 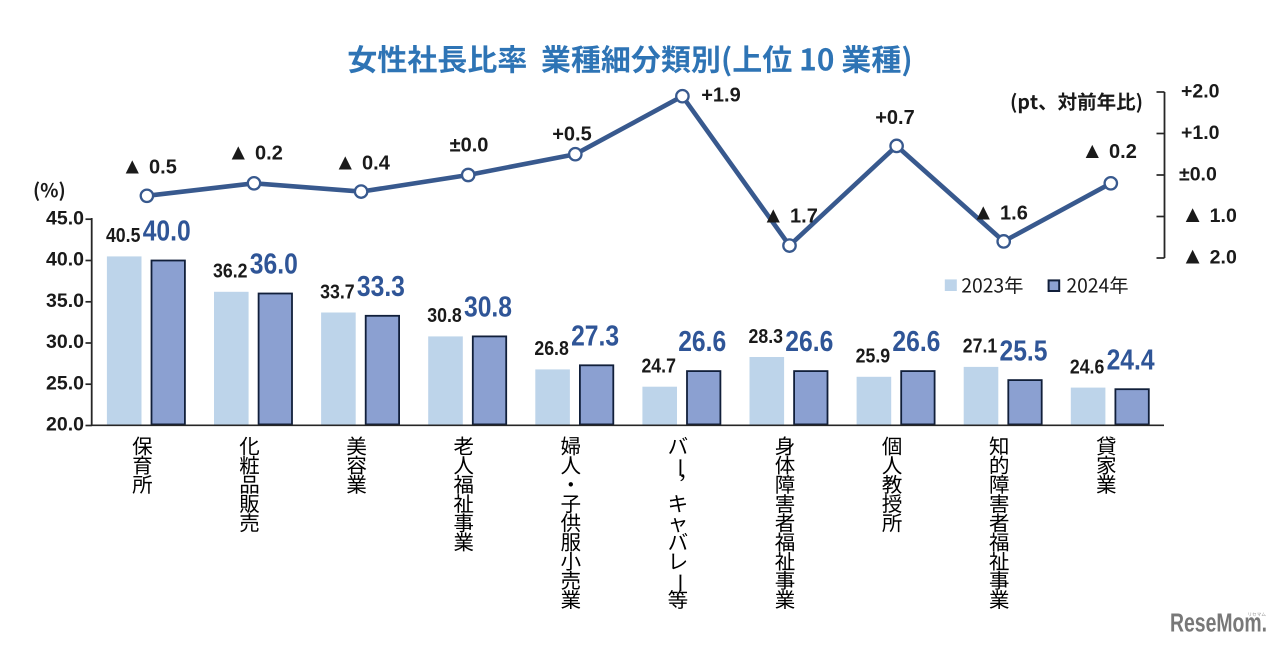 What do you see at coordinates (337, 292) in the screenshot?
I see `svg-text: 33.7` at bounding box center [337, 292].